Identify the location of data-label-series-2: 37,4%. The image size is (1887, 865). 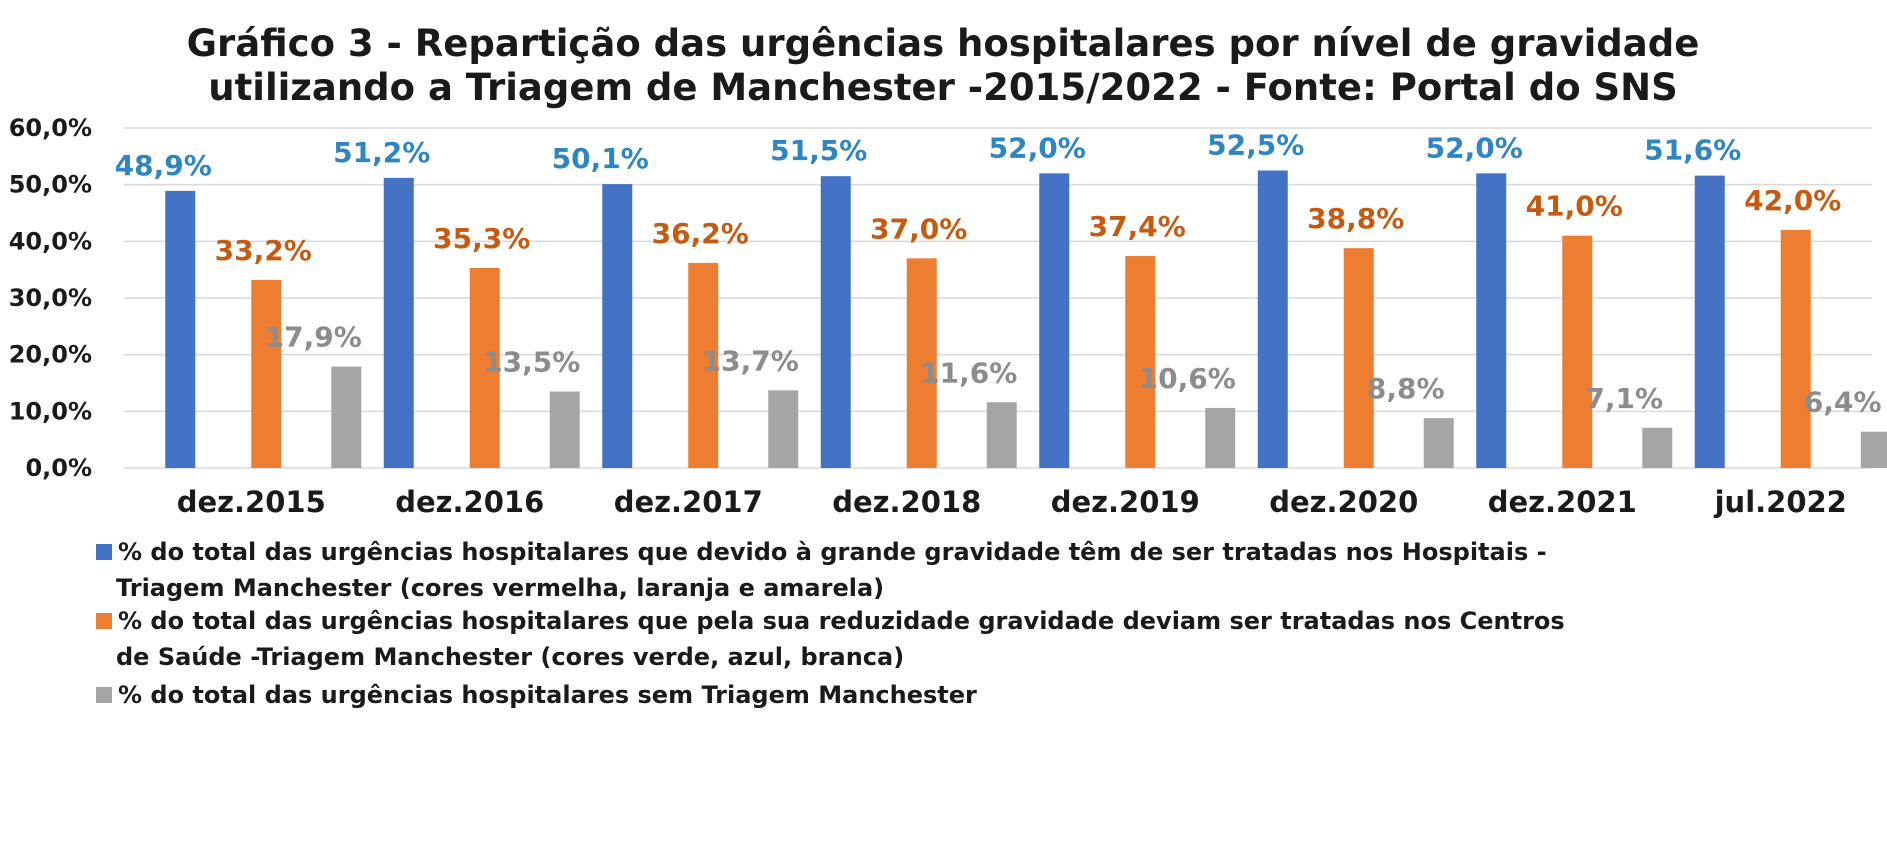
(1137, 226).